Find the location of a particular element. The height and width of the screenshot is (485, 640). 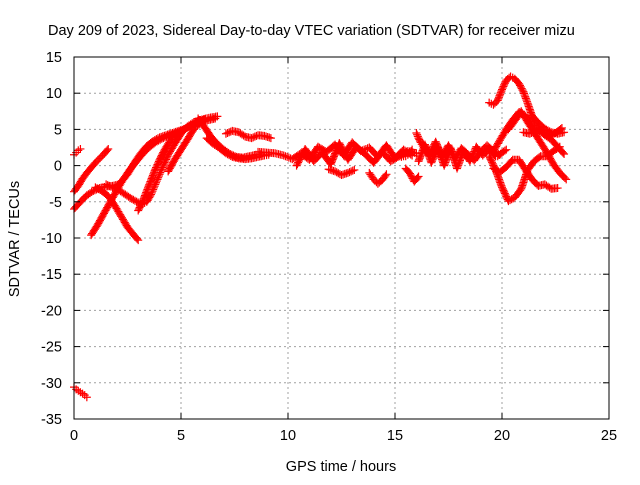

y-tick-label: 15 is located at coordinates (54, 58).